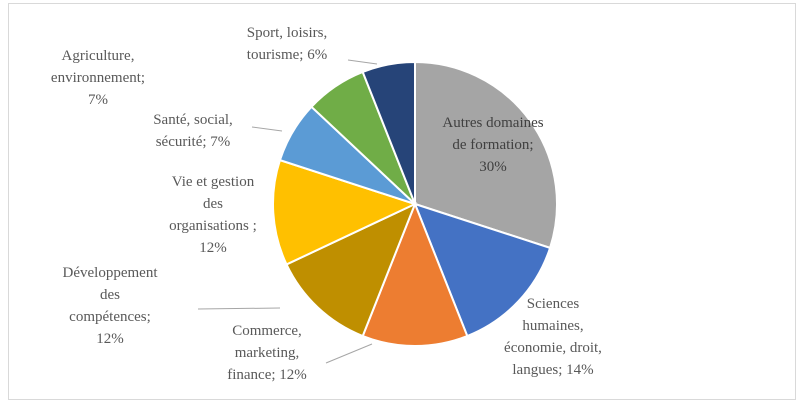 This screenshot has height=403, width=804. I want to click on data-label: Développement des compétences; 12%, so click(111, 306).